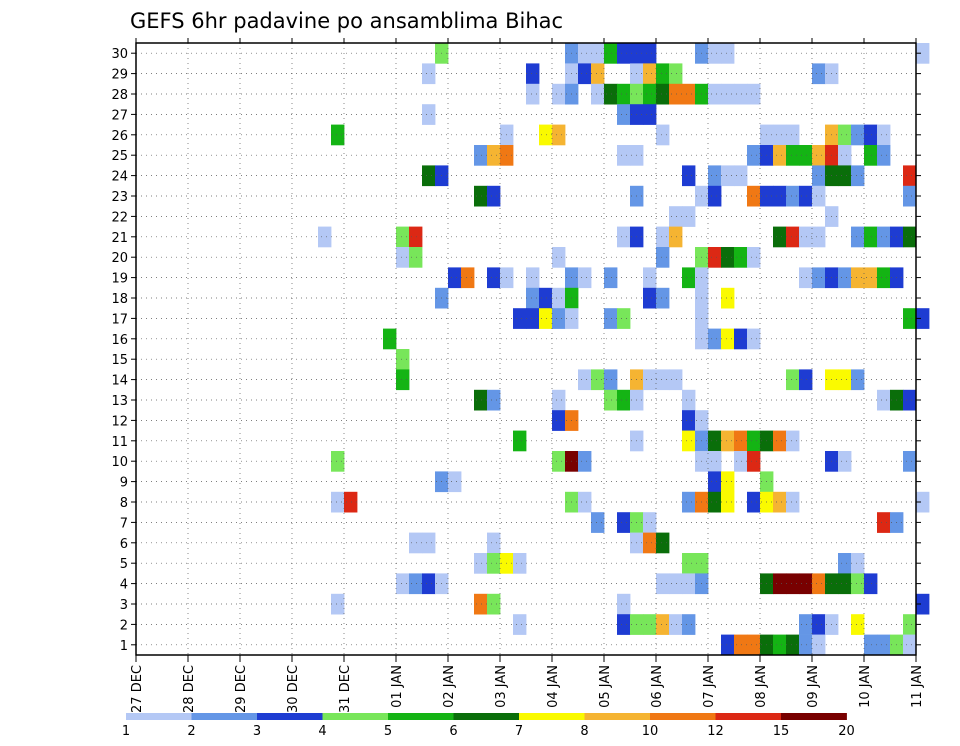  Describe the element at coordinates (119, 177) in the screenshot. I see `y-tick-label: 24` at that location.